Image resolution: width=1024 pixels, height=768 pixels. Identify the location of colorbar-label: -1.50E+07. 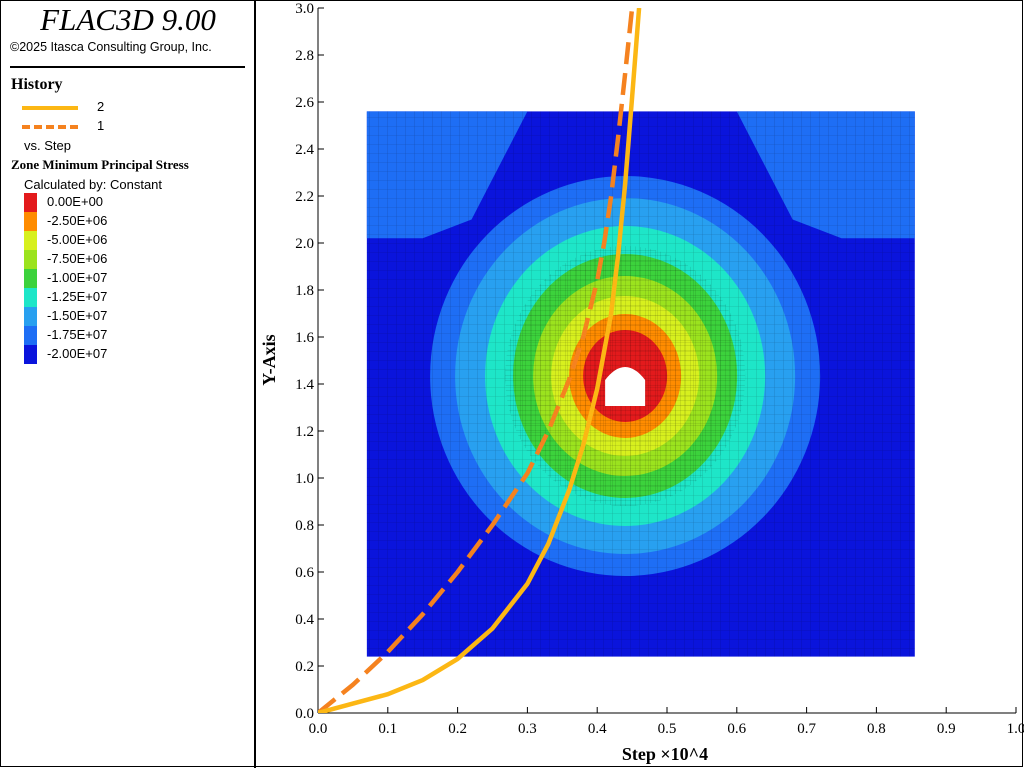
(77, 315).